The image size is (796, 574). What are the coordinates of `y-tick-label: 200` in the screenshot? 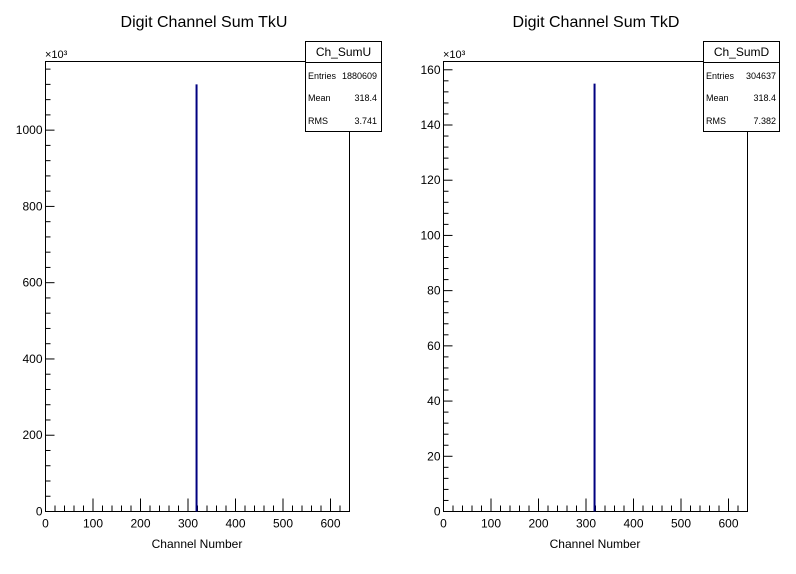 It's located at (32, 435).